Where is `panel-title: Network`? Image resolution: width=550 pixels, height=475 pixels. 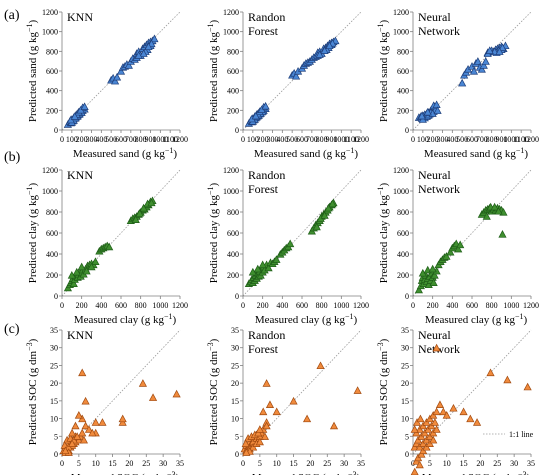 panel-title: Network is located at coordinates (439, 189).